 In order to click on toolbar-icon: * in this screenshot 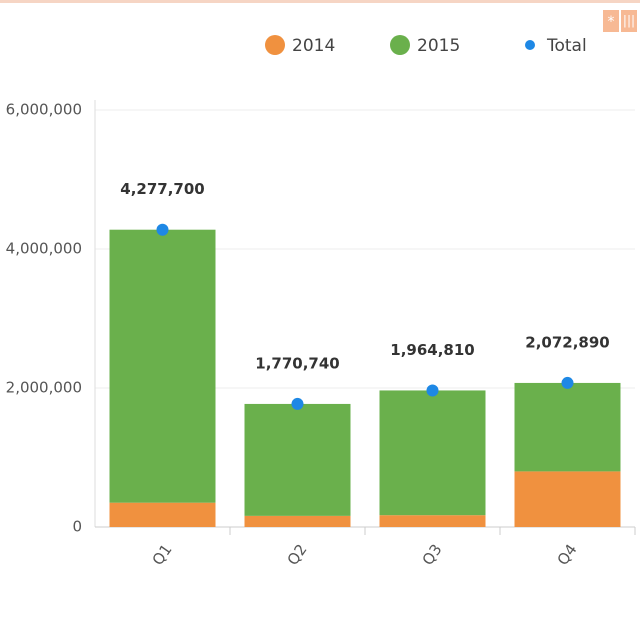, I will do `click(611, 22)`.